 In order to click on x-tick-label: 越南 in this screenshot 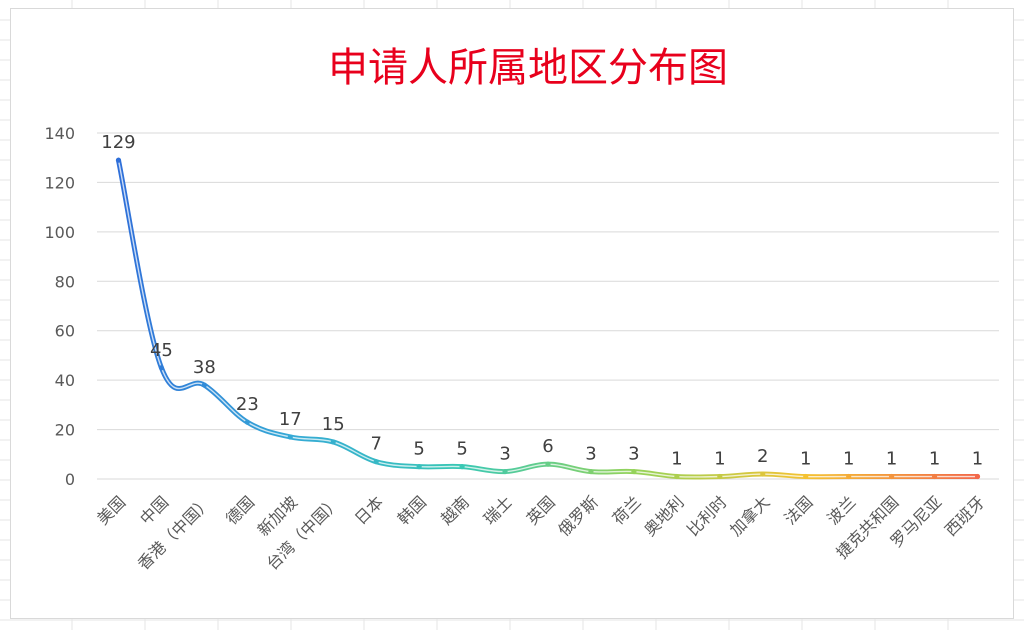, I will do `click(455, 510)`.